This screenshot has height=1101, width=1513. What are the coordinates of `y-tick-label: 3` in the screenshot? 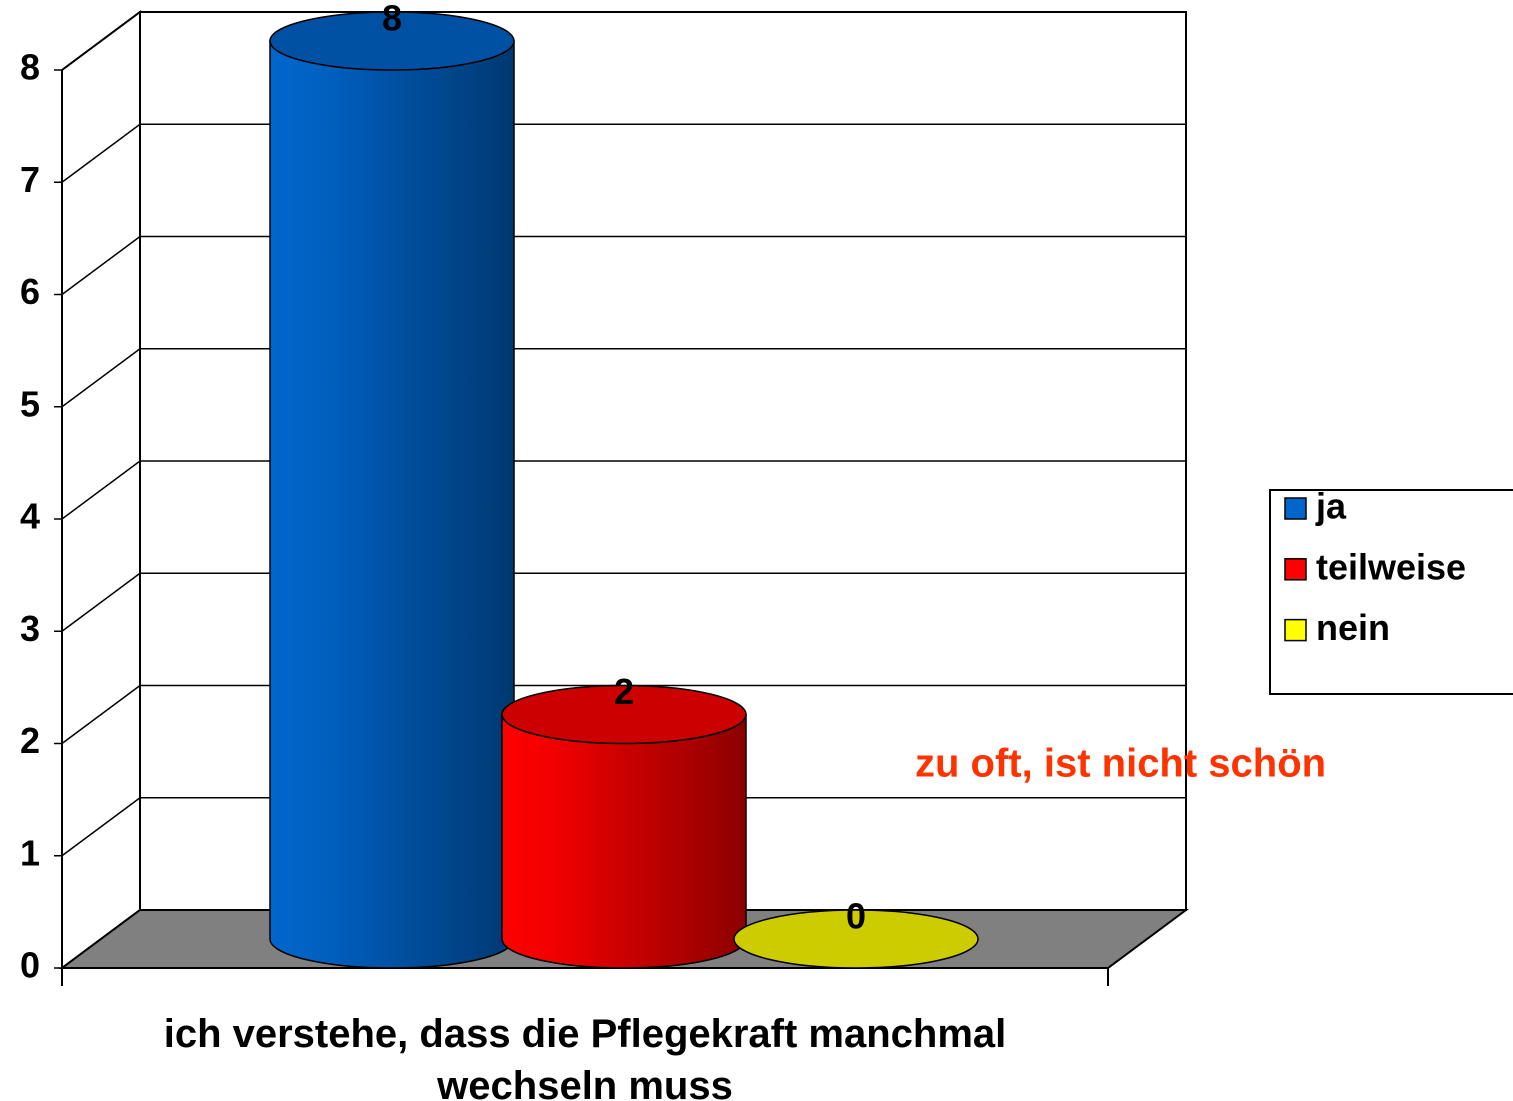 It's located at (30, 628).